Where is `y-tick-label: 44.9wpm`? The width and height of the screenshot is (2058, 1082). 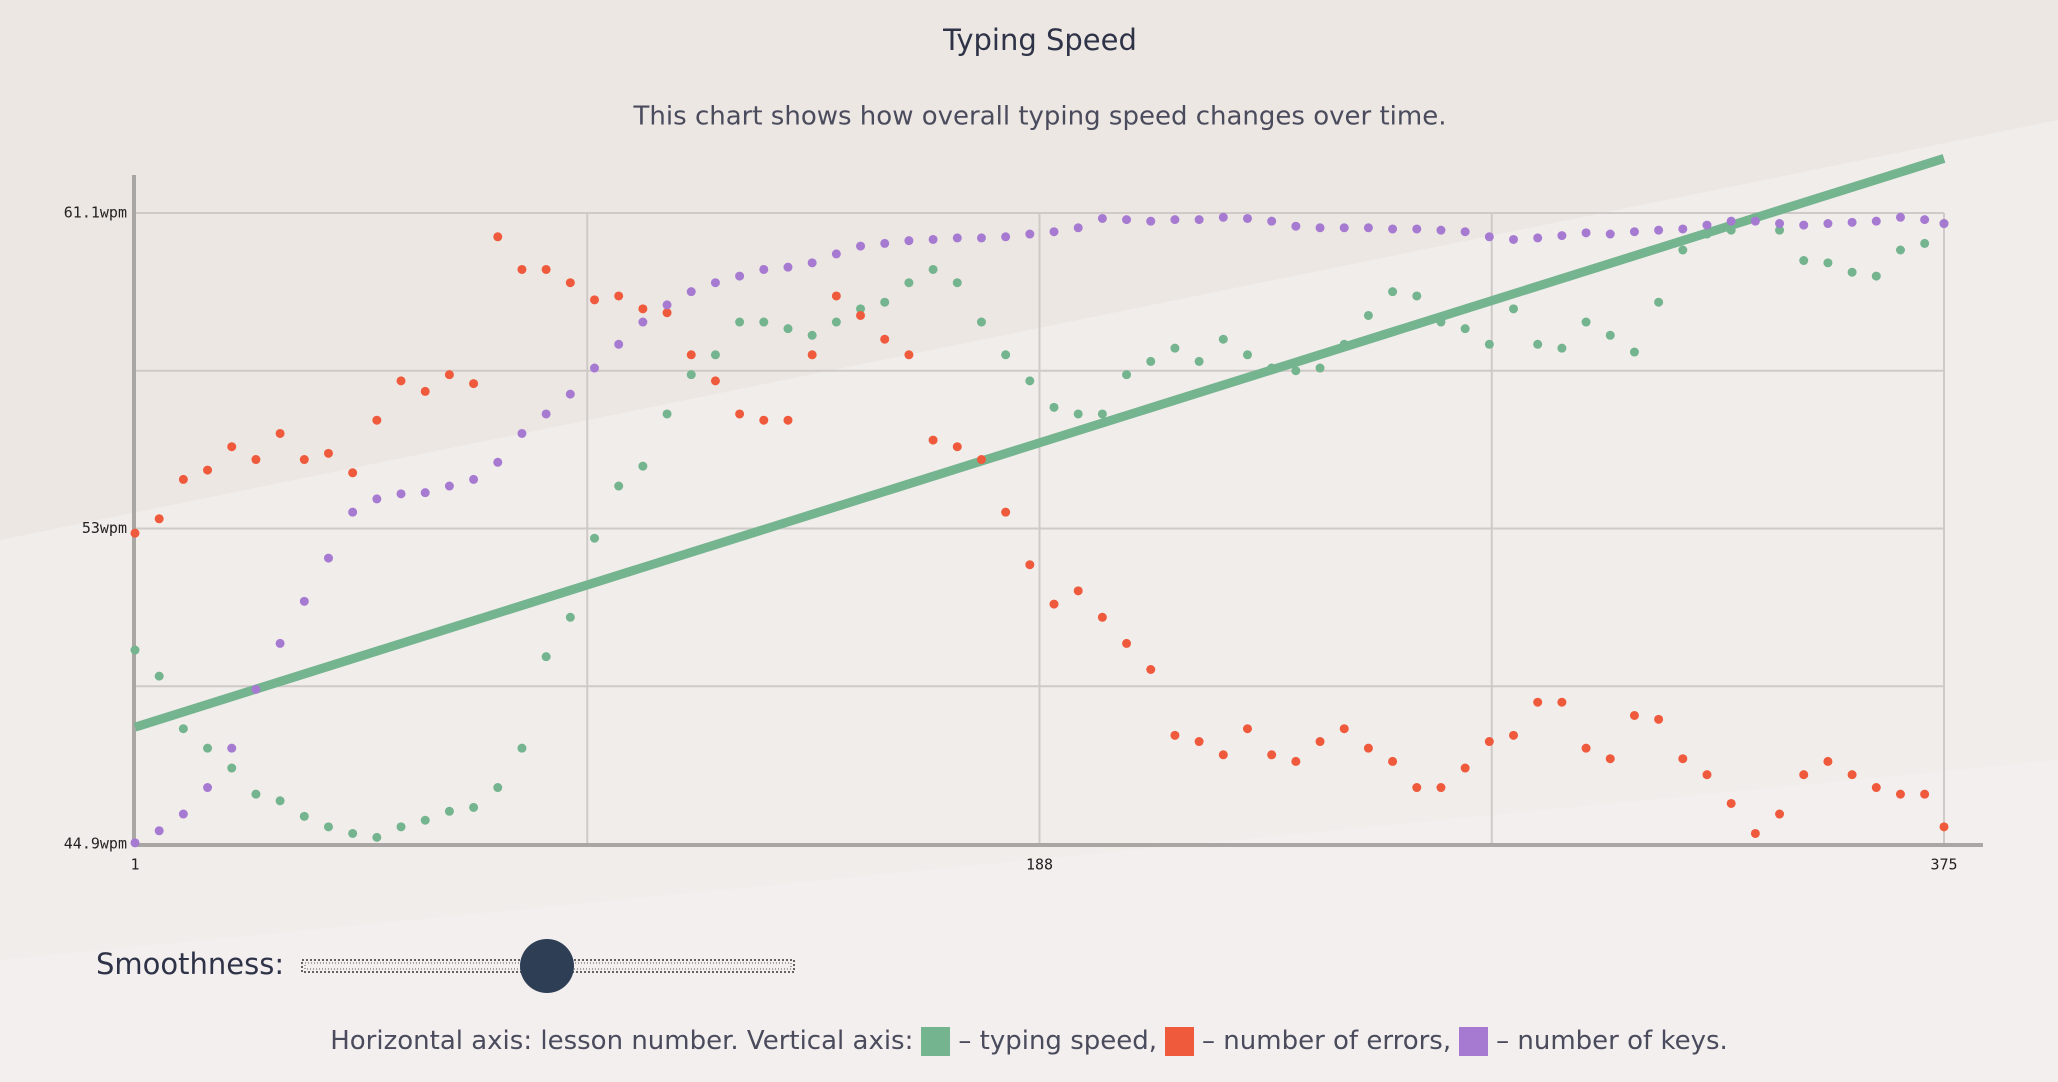 y-tick-label: 44.9wpm is located at coordinates (95, 844).